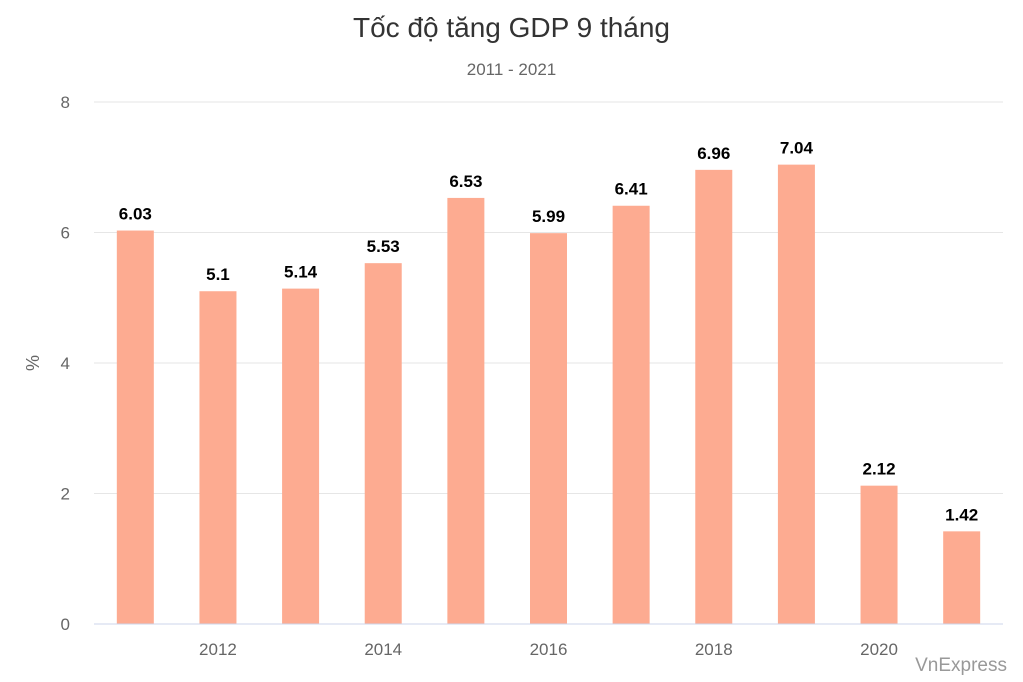 This screenshot has width=1023, height=682. What do you see at coordinates (33, 363) in the screenshot?
I see `y-axis-label: %` at bounding box center [33, 363].